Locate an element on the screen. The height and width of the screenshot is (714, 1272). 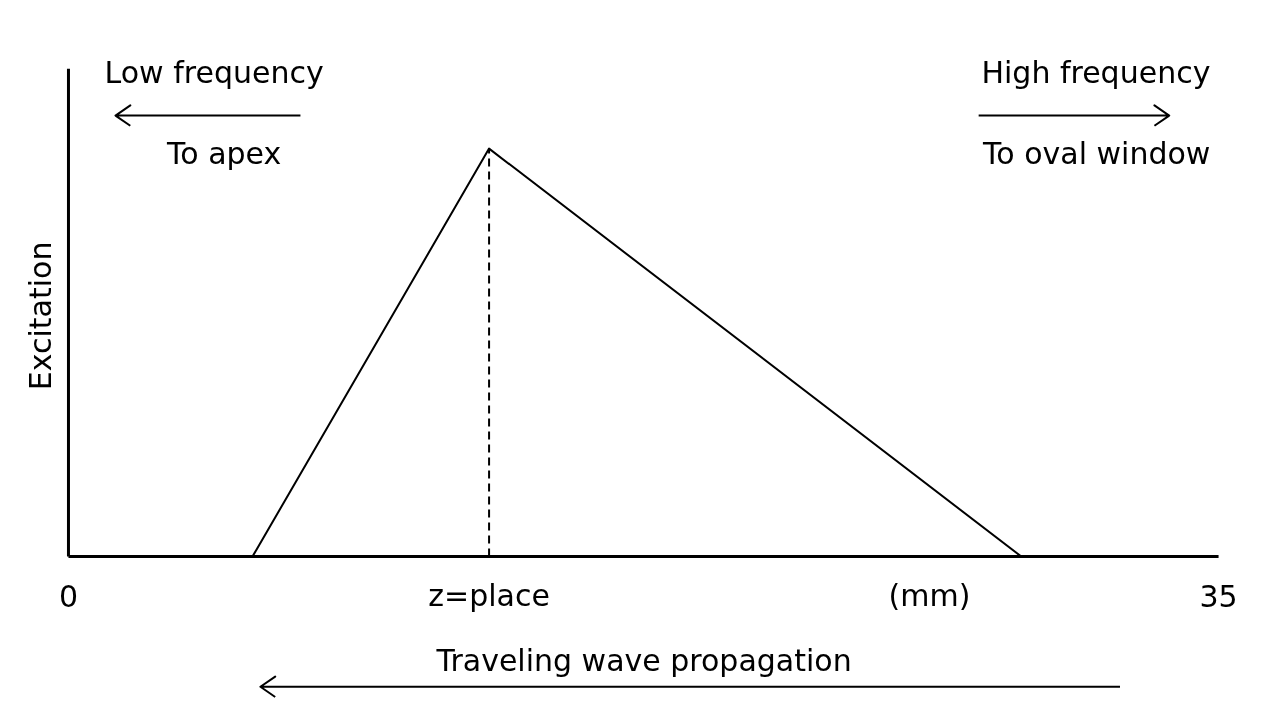
x-axis-title: (mm) is located at coordinates (929, 596).